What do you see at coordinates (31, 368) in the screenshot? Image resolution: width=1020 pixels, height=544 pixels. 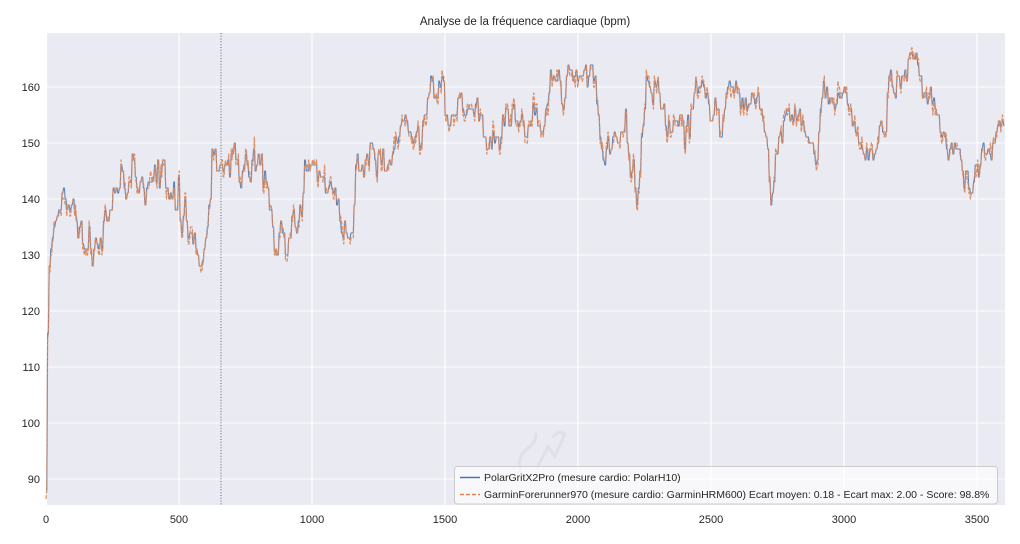 I see `svg-text: 110` at bounding box center [31, 368].